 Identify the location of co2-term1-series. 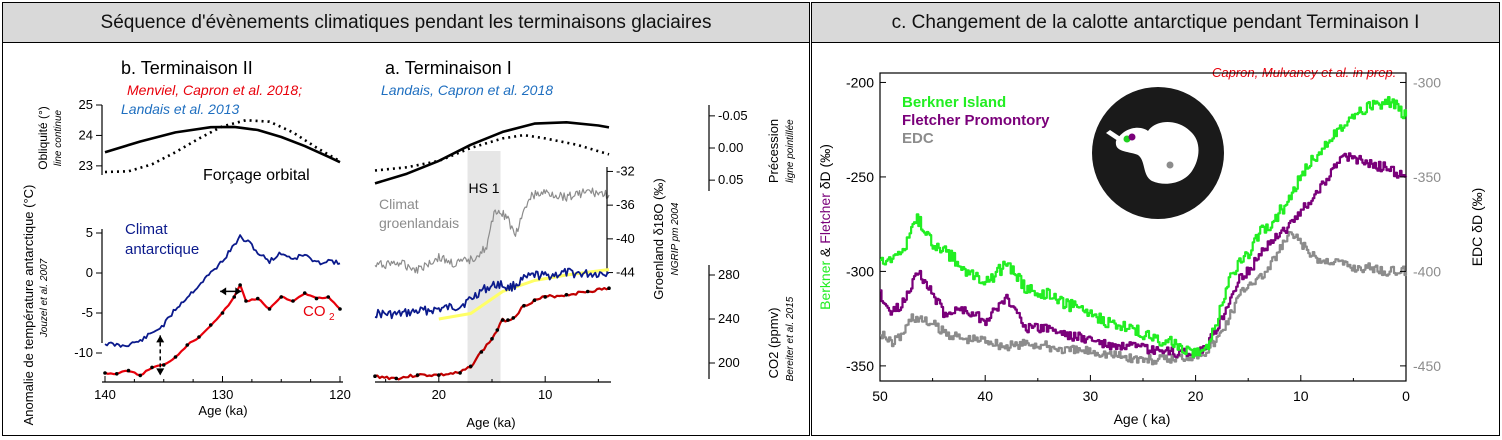
(492, 334).